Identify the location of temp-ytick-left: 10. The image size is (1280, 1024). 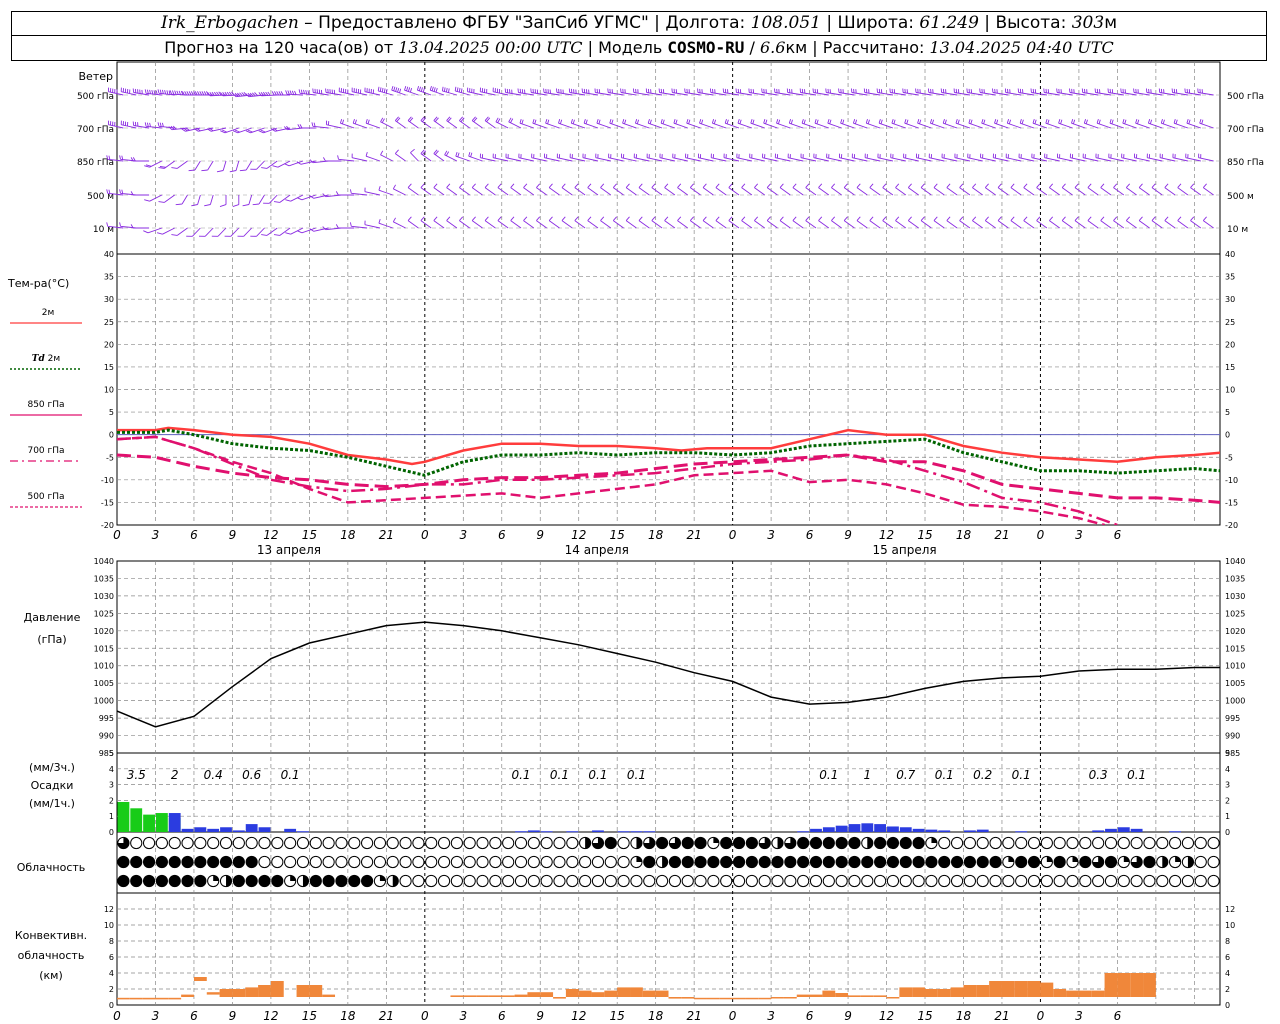
(109, 390).